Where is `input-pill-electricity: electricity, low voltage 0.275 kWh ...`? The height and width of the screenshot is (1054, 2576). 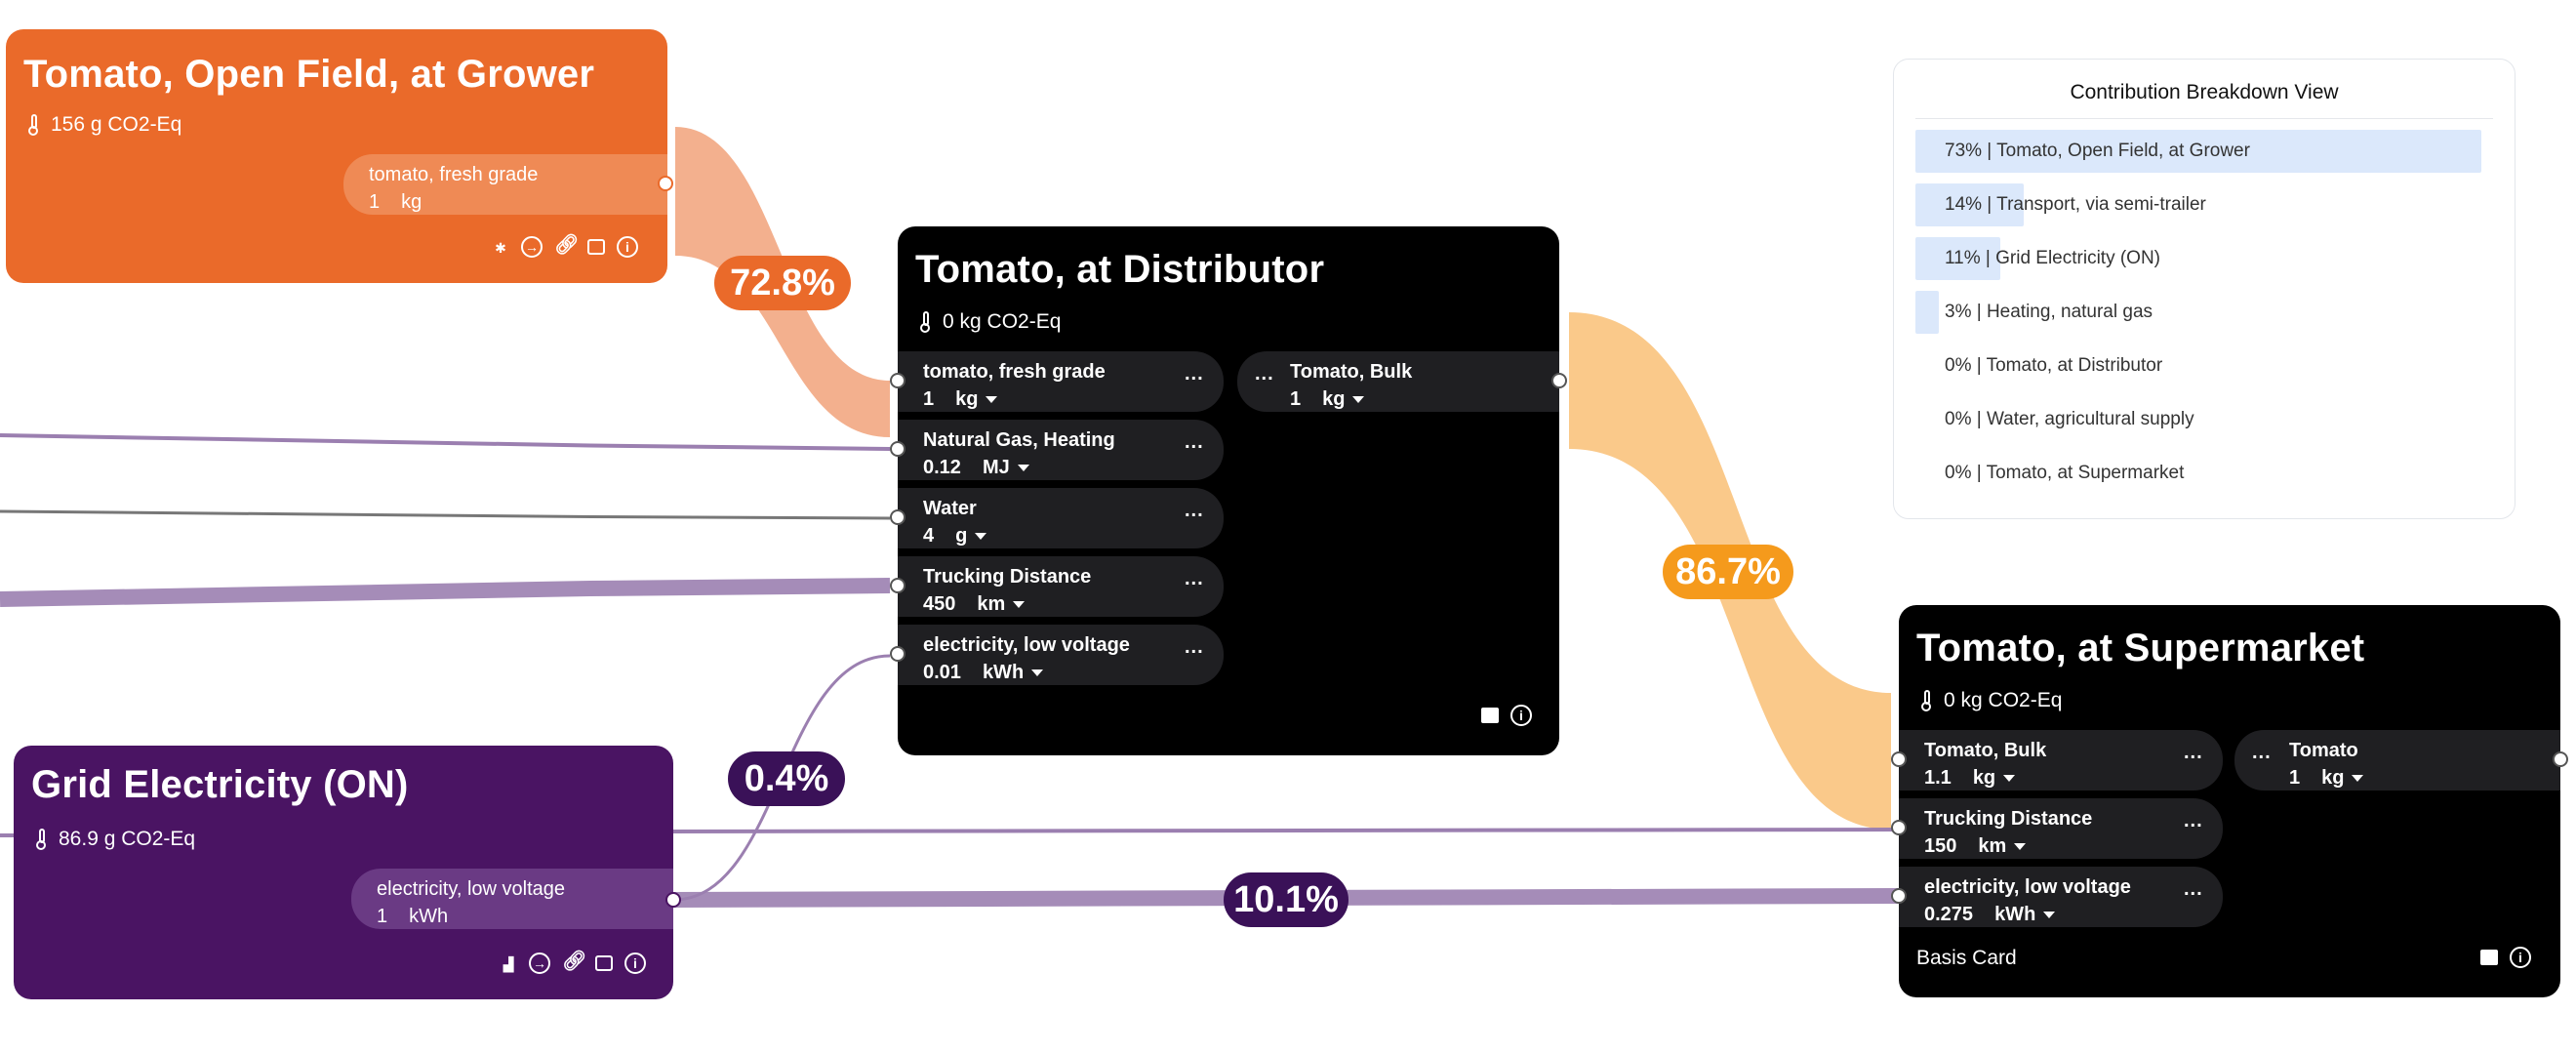
input-pill-electricity: electricity, low voltage 0.275 kWh ... is located at coordinates (2061, 897).